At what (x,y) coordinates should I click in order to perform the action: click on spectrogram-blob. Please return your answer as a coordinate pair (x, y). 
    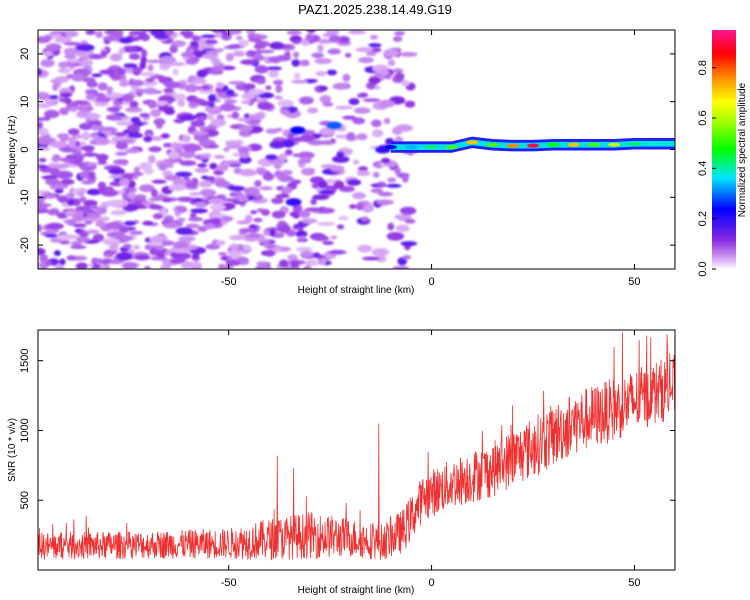
    Looking at the image, I should click on (293, 202).